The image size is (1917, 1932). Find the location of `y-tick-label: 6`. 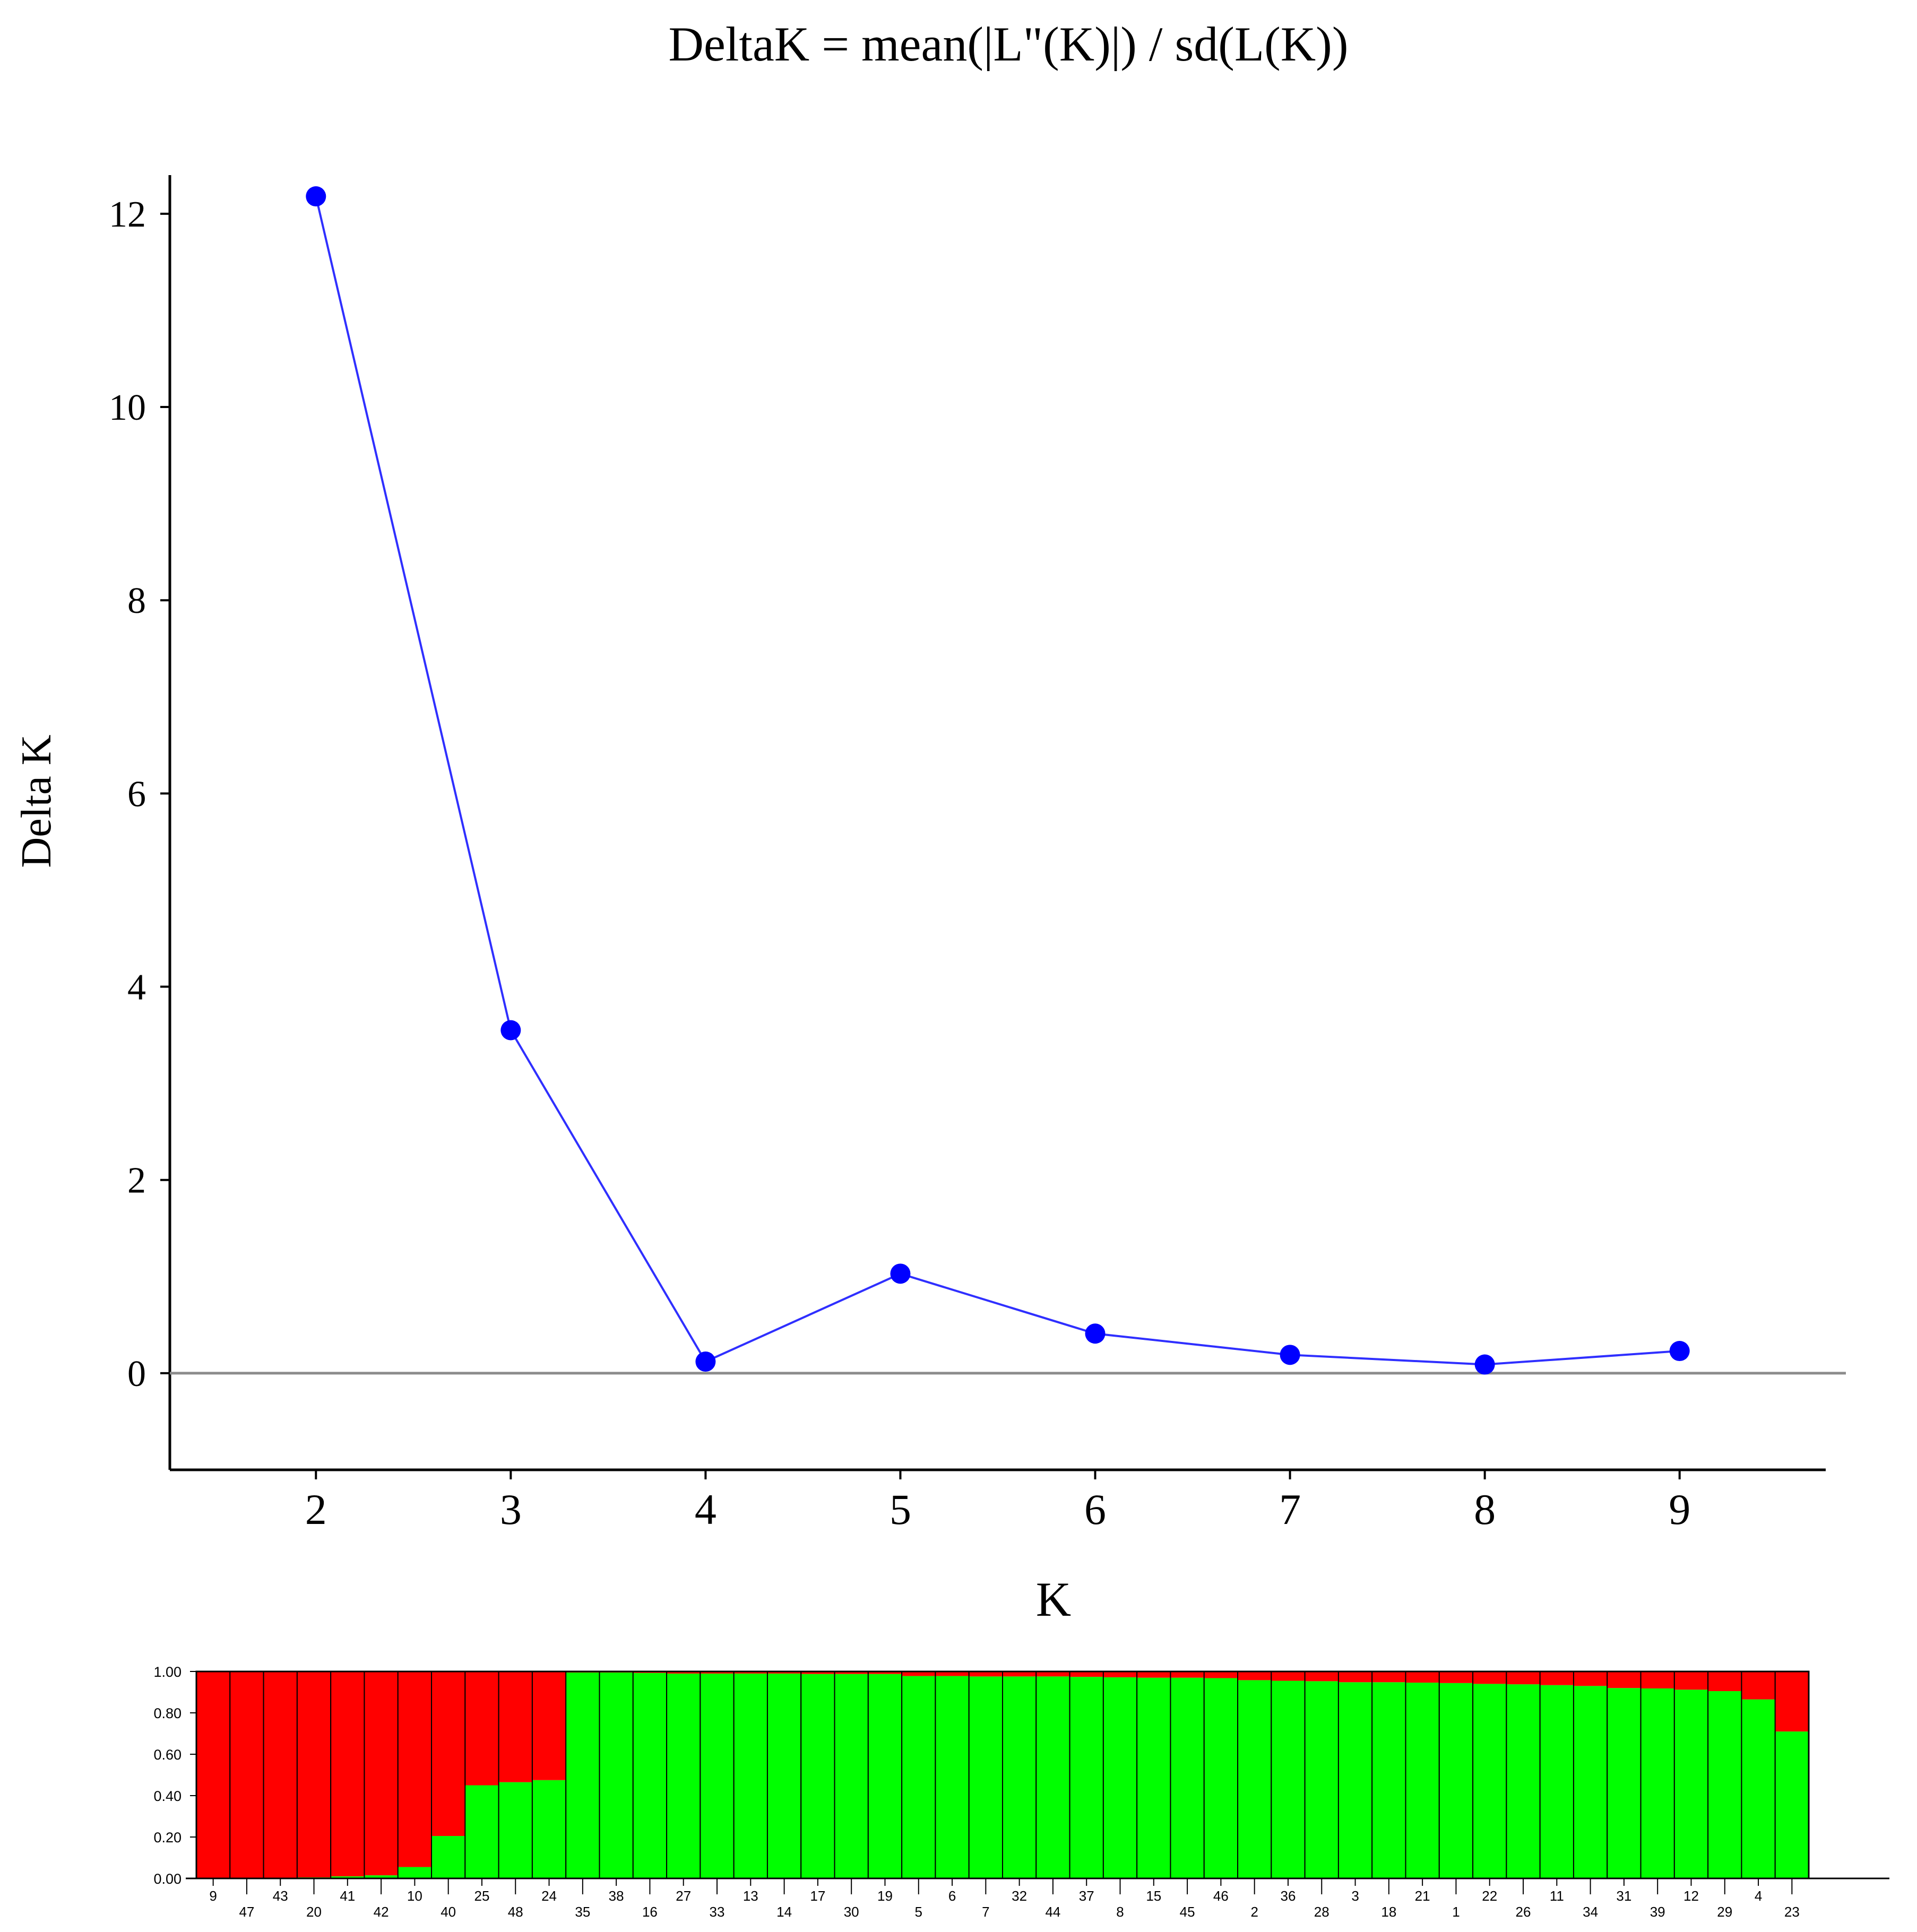

y-tick-label: 6 is located at coordinates (136, 794).